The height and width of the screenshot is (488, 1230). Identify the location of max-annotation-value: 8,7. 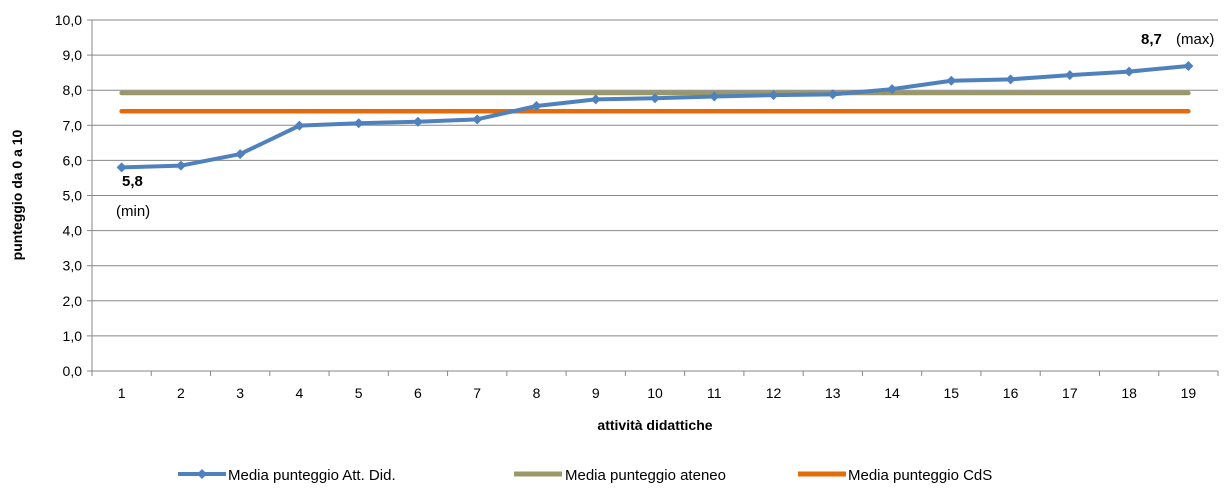
(1151, 39).